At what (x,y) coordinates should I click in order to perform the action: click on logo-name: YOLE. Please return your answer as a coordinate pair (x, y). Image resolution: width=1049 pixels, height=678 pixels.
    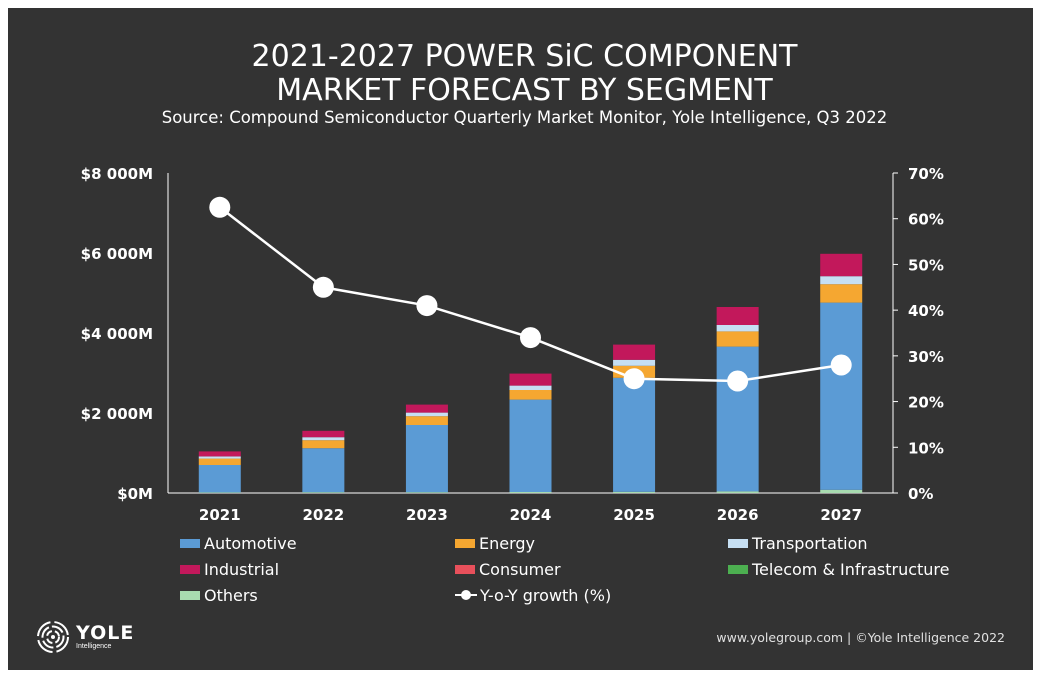
    Looking at the image, I should click on (105, 632).